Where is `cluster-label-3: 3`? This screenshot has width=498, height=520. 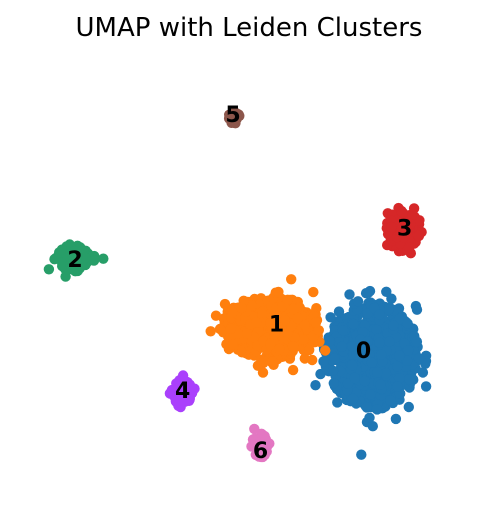
cluster-label-3: 3 is located at coordinates (404, 229).